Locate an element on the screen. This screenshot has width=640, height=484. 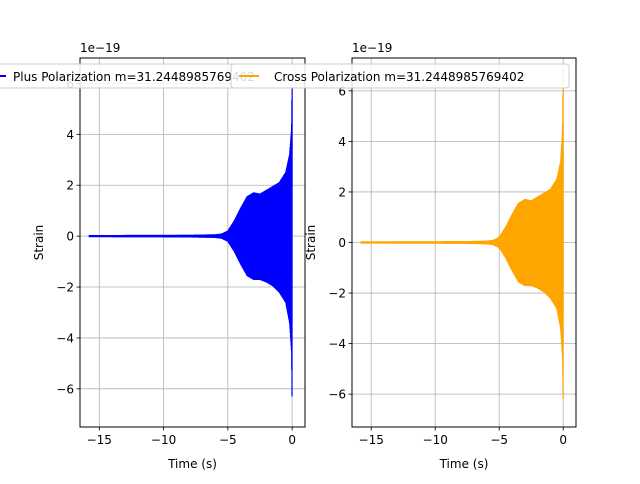
plus-x-ticks: −15 −10 −5 0 is located at coordinates (191, 437).